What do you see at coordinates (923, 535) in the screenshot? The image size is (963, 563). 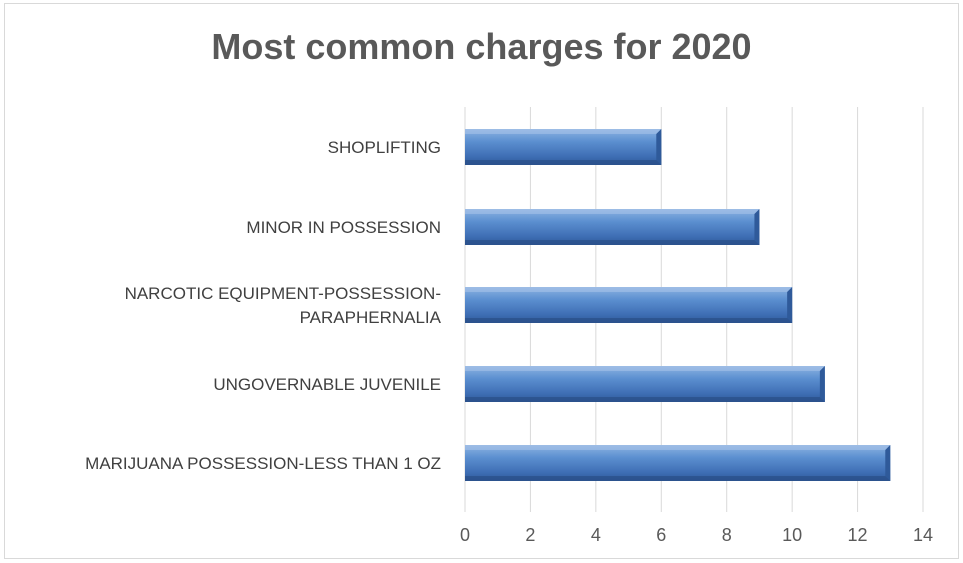 I see `x-tick-label: 14` at bounding box center [923, 535].